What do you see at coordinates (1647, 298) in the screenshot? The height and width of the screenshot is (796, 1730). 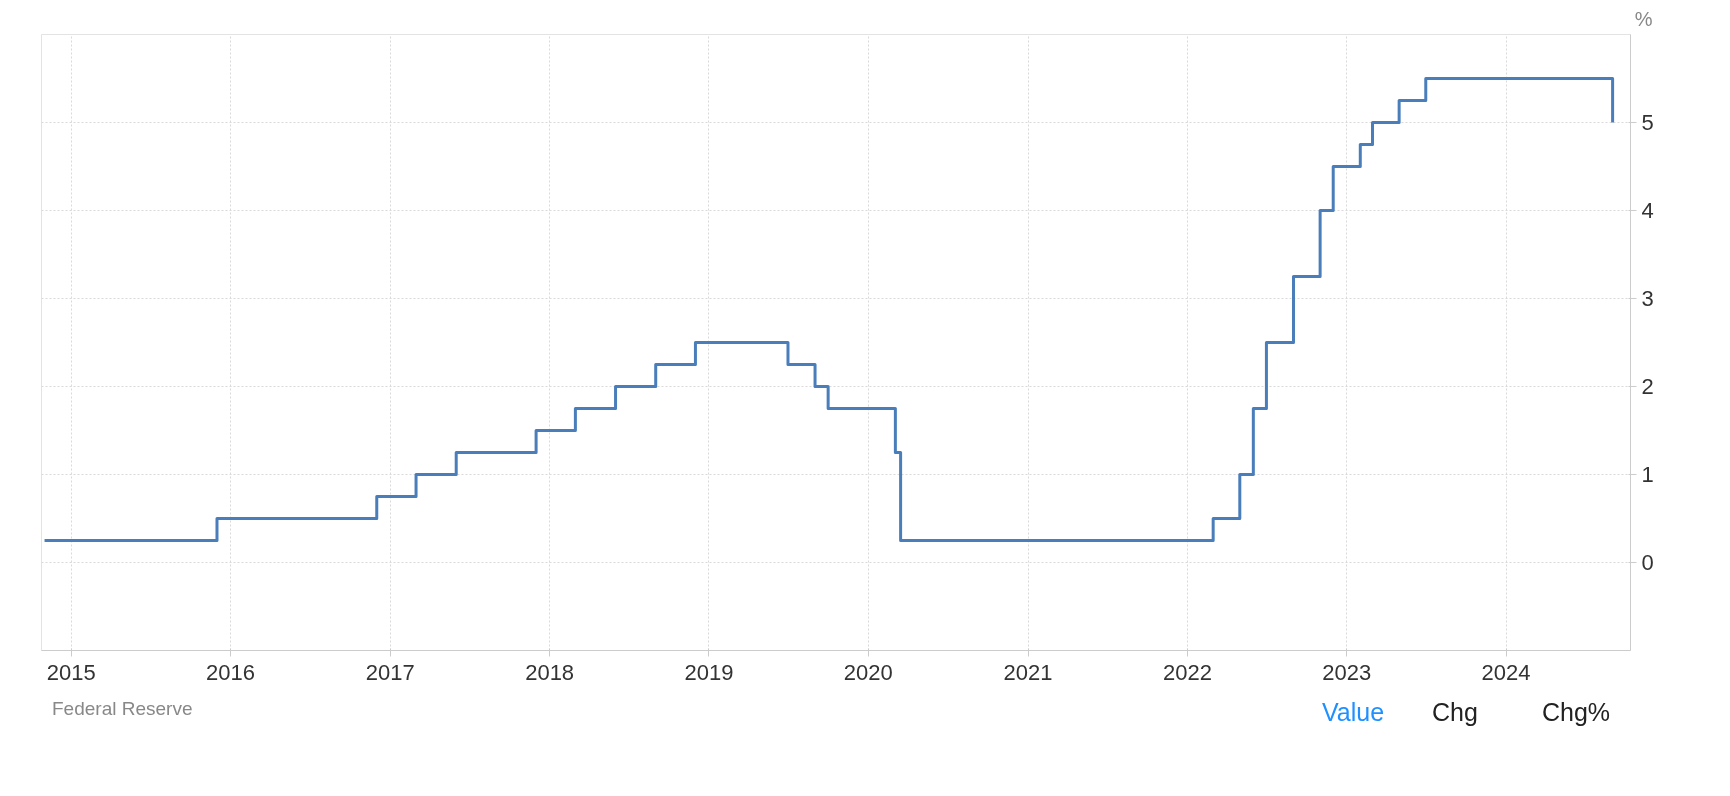 I see `y-tick-label: 3` at bounding box center [1647, 298].